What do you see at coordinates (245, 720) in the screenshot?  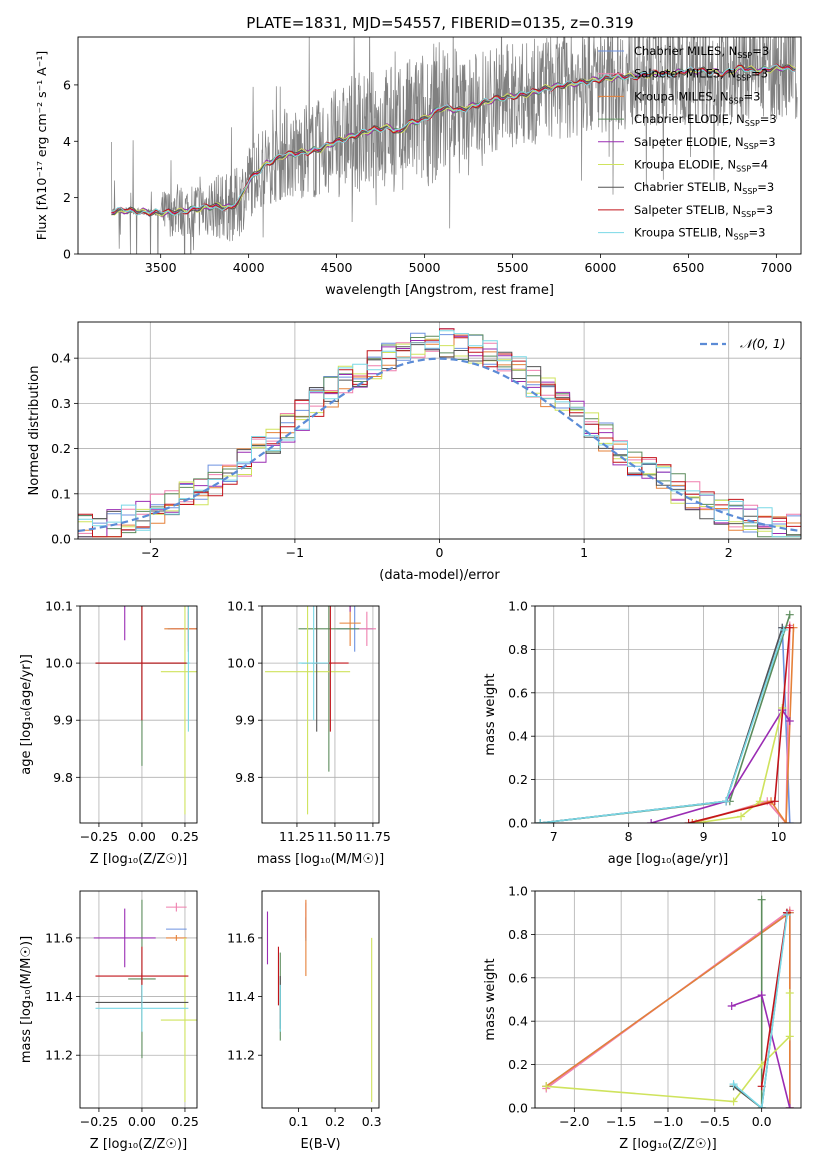 I see `y-tick-label: 9.9` at bounding box center [245, 720].